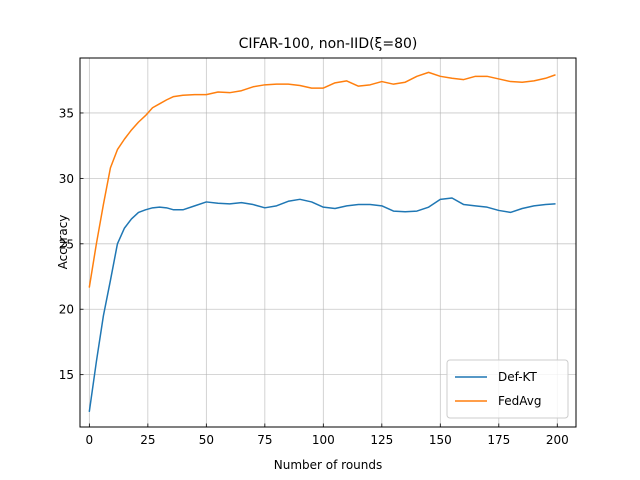  Describe the element at coordinates (66, 113) in the screenshot. I see `y-tick-label: 35` at that location.